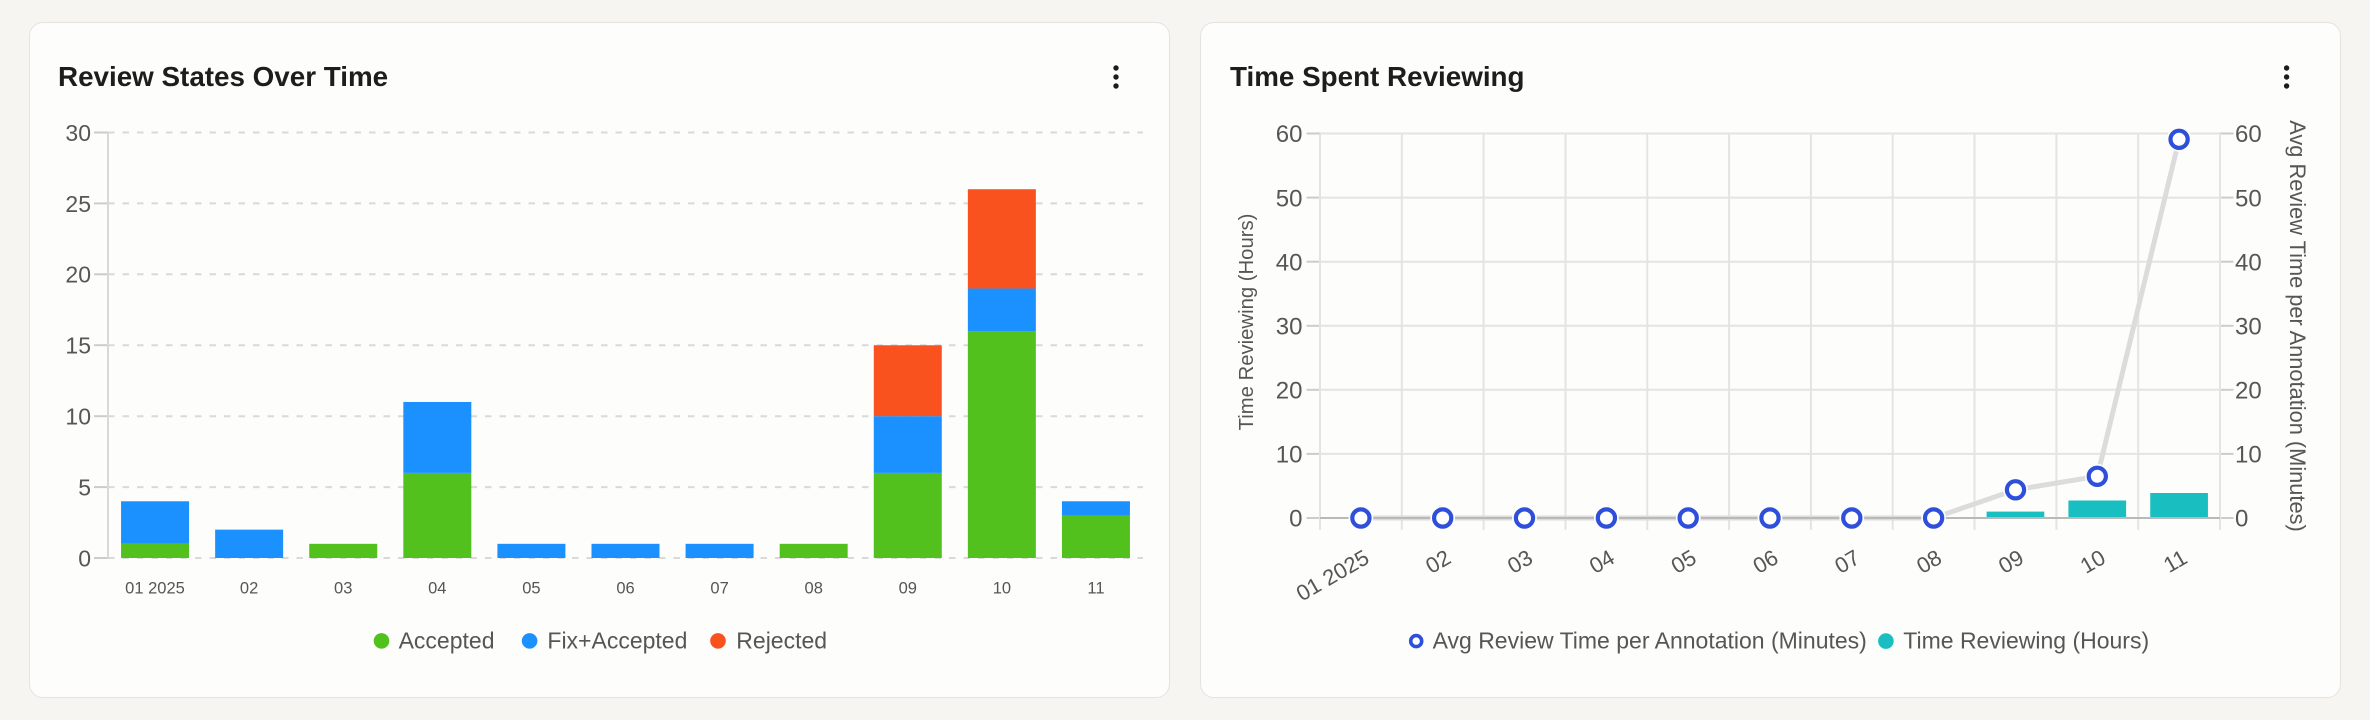 The height and width of the screenshot is (720, 2370). Describe the element at coordinates (84, 488) in the screenshot. I see `svg-text: 5` at that location.